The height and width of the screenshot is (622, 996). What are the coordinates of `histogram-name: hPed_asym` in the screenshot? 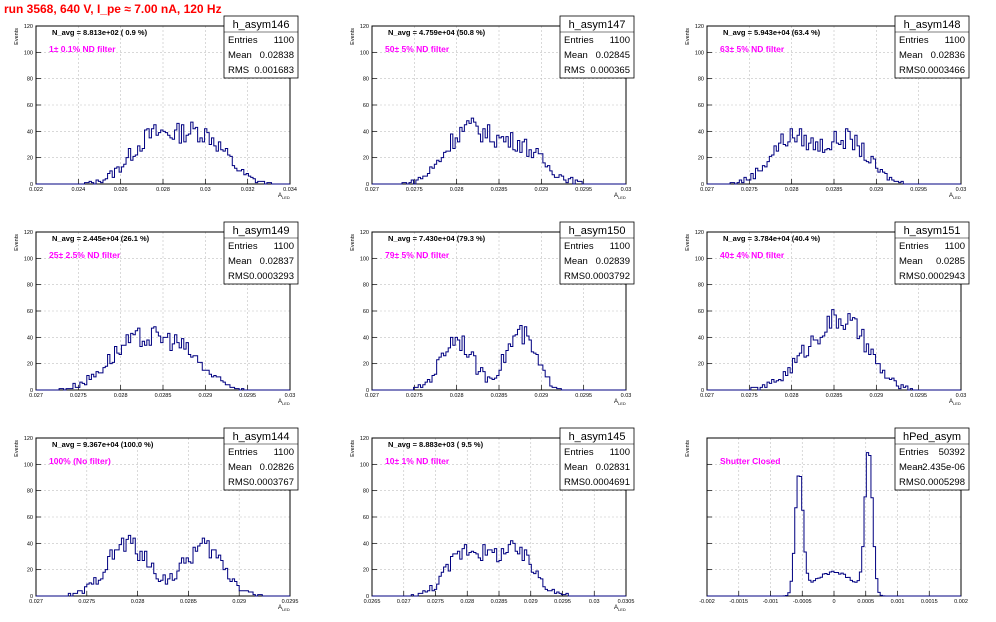 It's located at (932, 437).